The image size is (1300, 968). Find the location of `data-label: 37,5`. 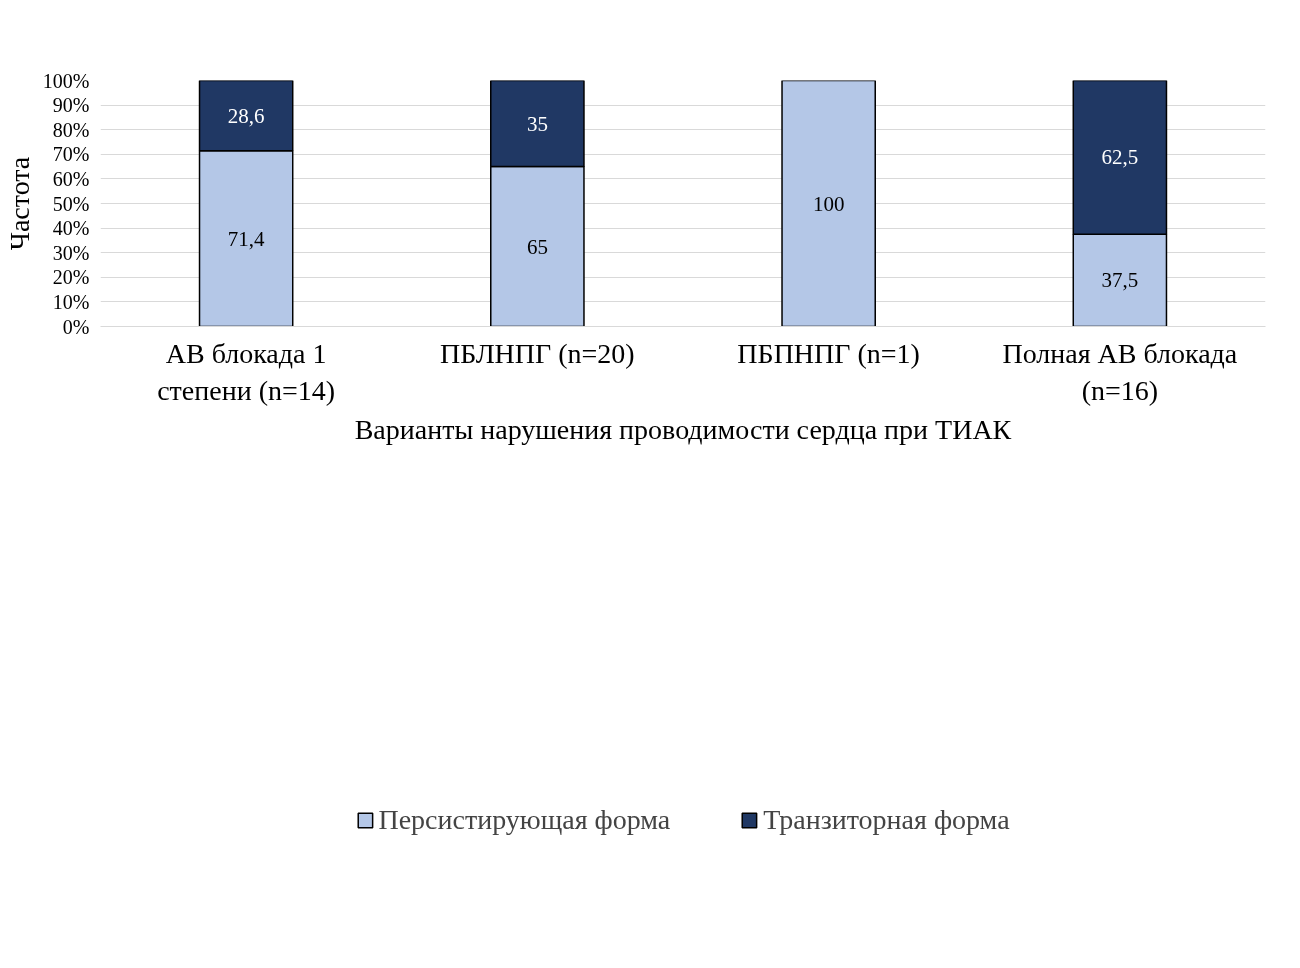

data-label: 37,5 is located at coordinates (1120, 280).